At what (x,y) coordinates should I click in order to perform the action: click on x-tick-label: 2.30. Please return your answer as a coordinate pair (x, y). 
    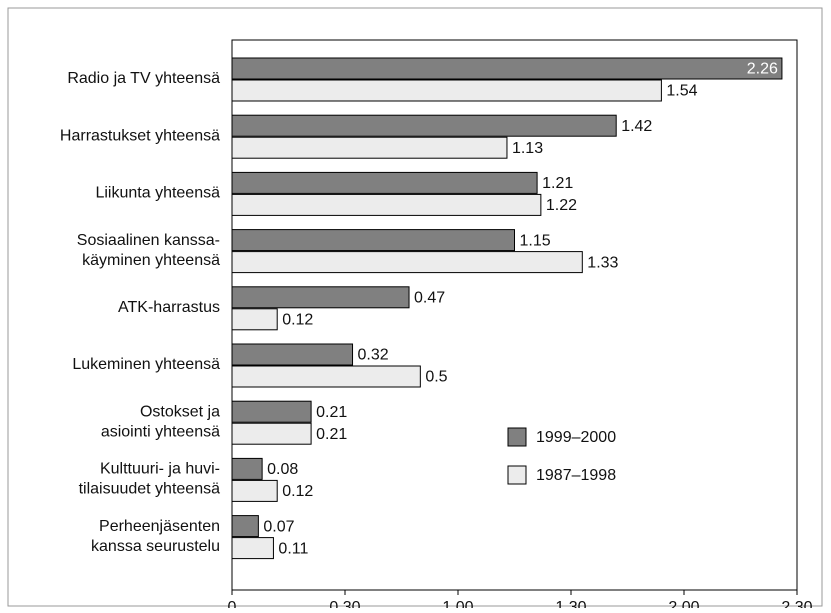
    Looking at the image, I should click on (796, 603).